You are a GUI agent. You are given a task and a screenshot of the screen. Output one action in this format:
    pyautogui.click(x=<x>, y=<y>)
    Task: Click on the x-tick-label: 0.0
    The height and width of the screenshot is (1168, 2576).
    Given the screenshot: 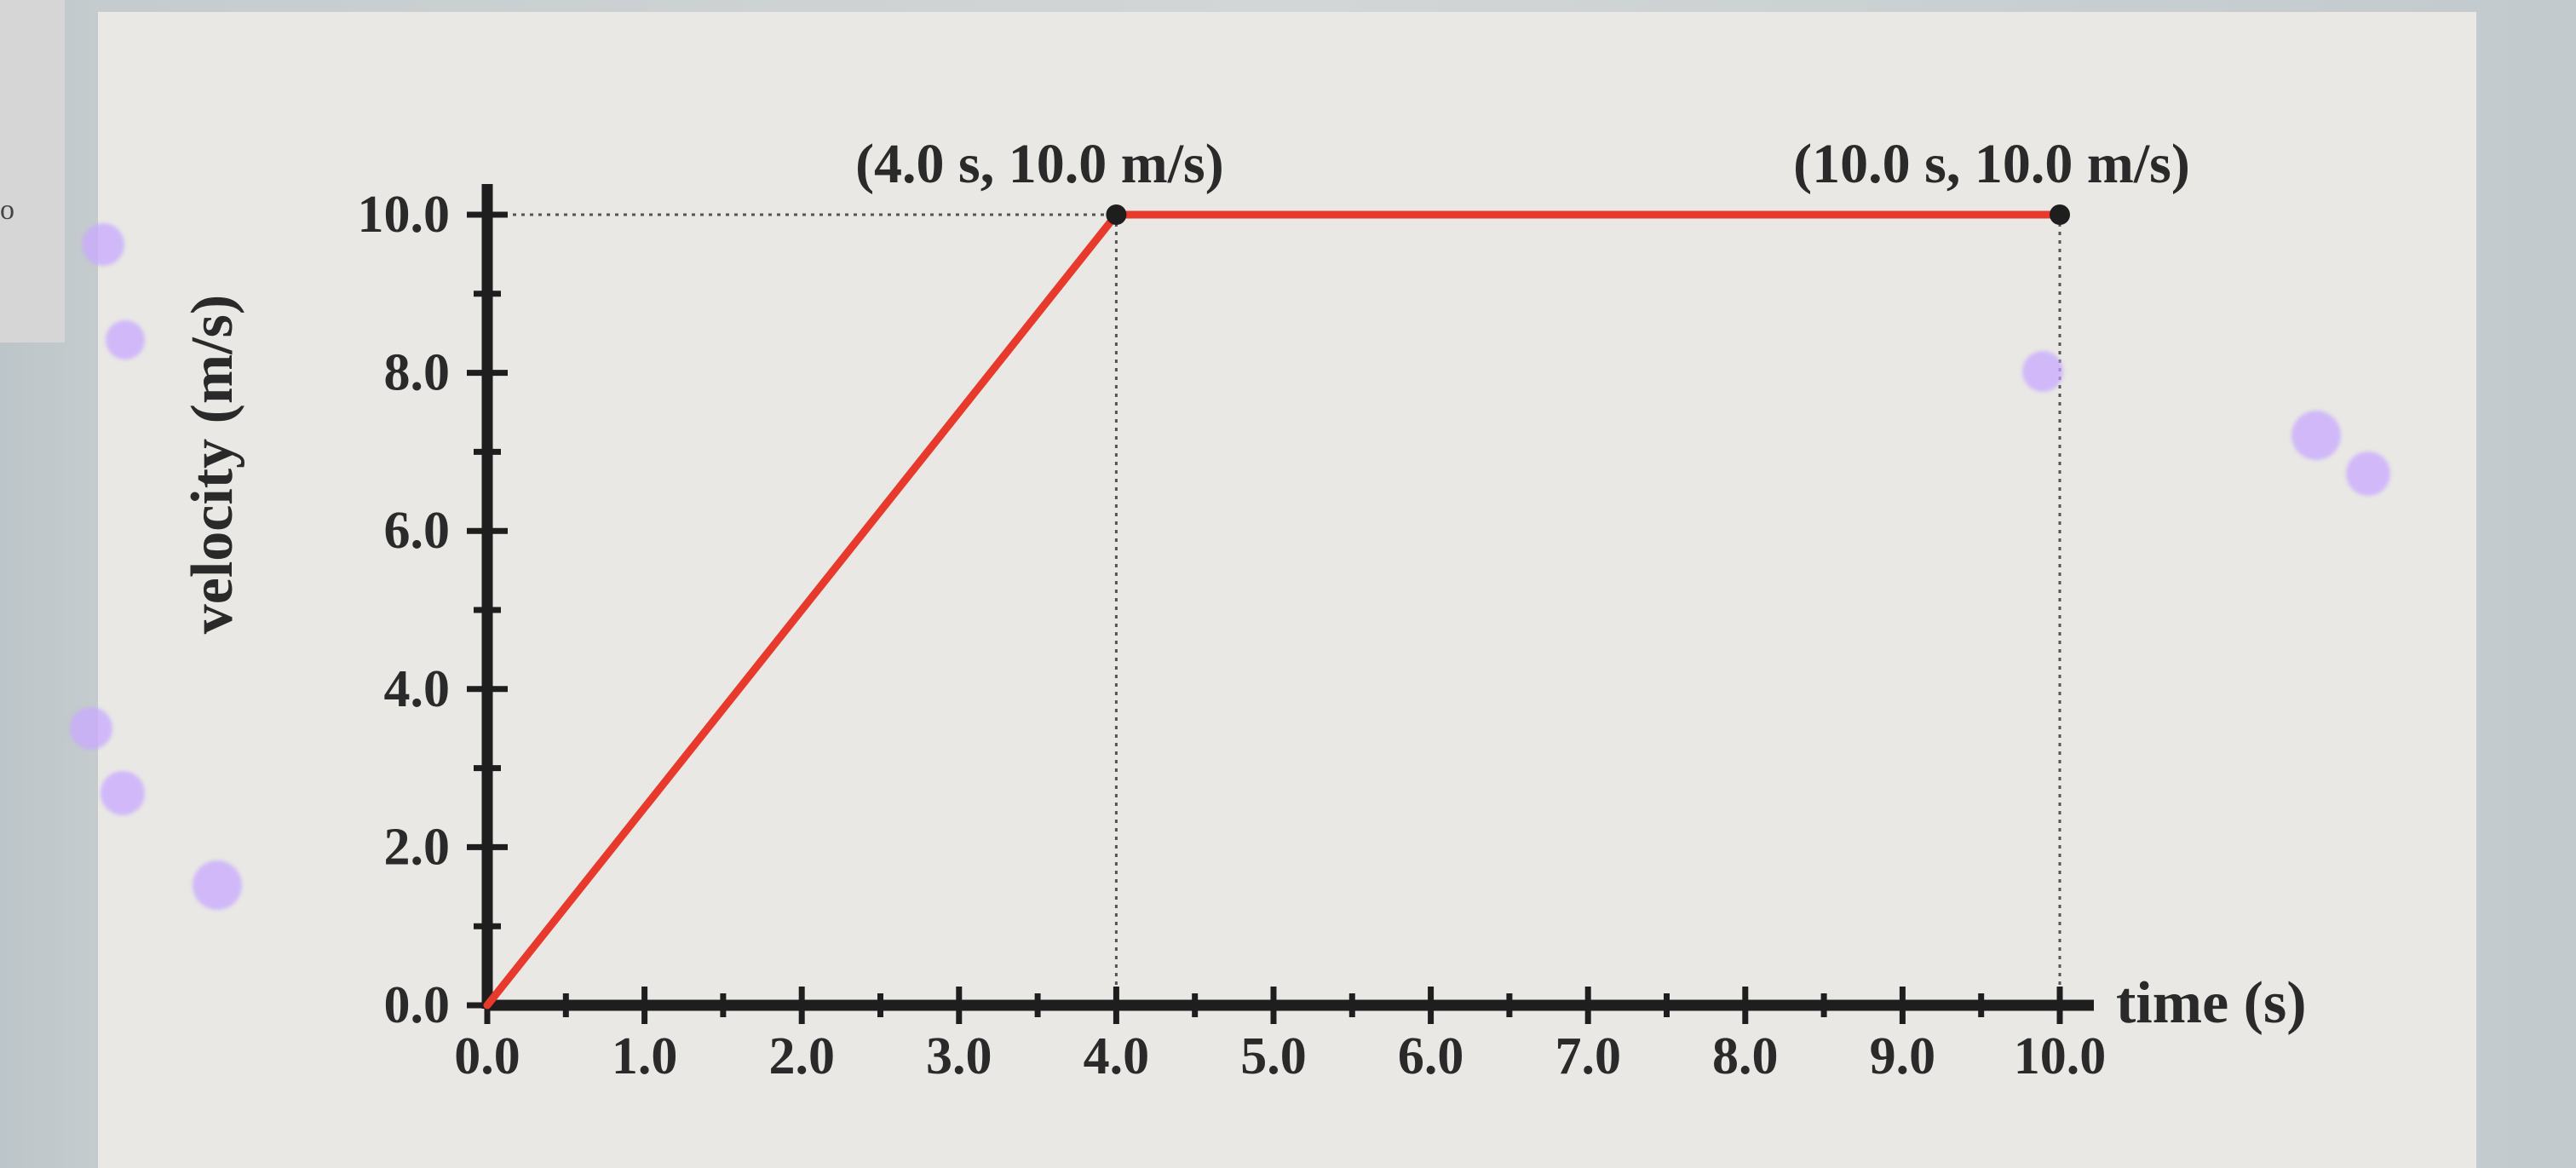 What is the action you would take?
    pyautogui.click(x=487, y=1056)
    